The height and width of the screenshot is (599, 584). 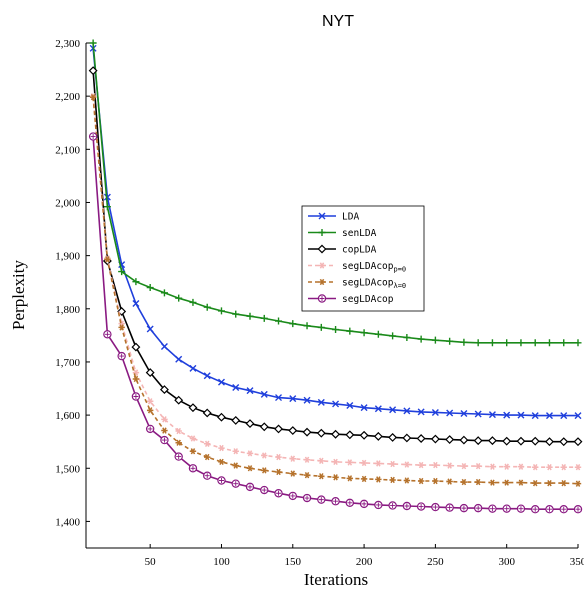 What do you see at coordinates (67, 203) in the screenshot?
I see `y-tick-label: 2,000` at bounding box center [67, 203].